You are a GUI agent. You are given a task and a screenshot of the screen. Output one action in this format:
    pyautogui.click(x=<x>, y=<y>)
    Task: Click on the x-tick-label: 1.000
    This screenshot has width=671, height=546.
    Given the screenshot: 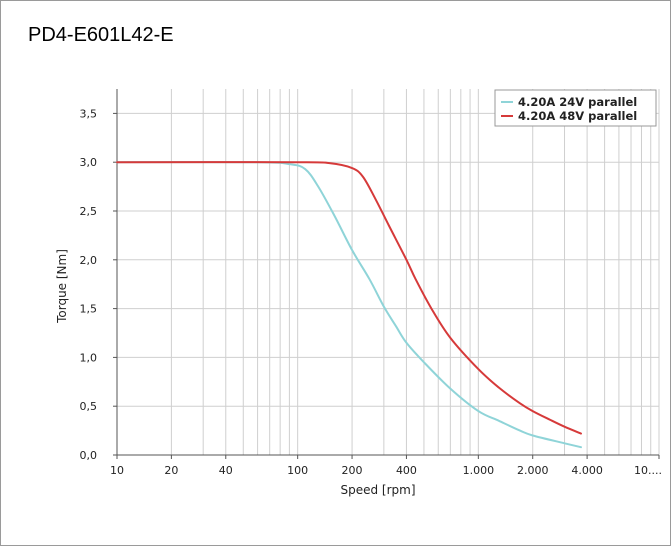 What is the action you would take?
    pyautogui.click(x=479, y=470)
    